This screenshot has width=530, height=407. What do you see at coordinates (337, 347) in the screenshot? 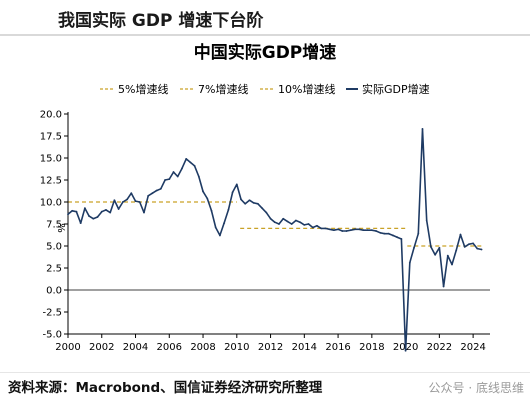
I see `x-tick-label: 2016` at bounding box center [337, 347].